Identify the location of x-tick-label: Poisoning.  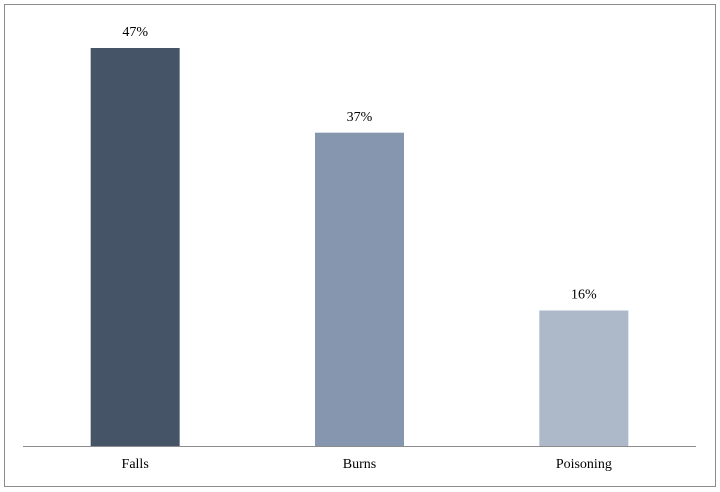
(584, 464).